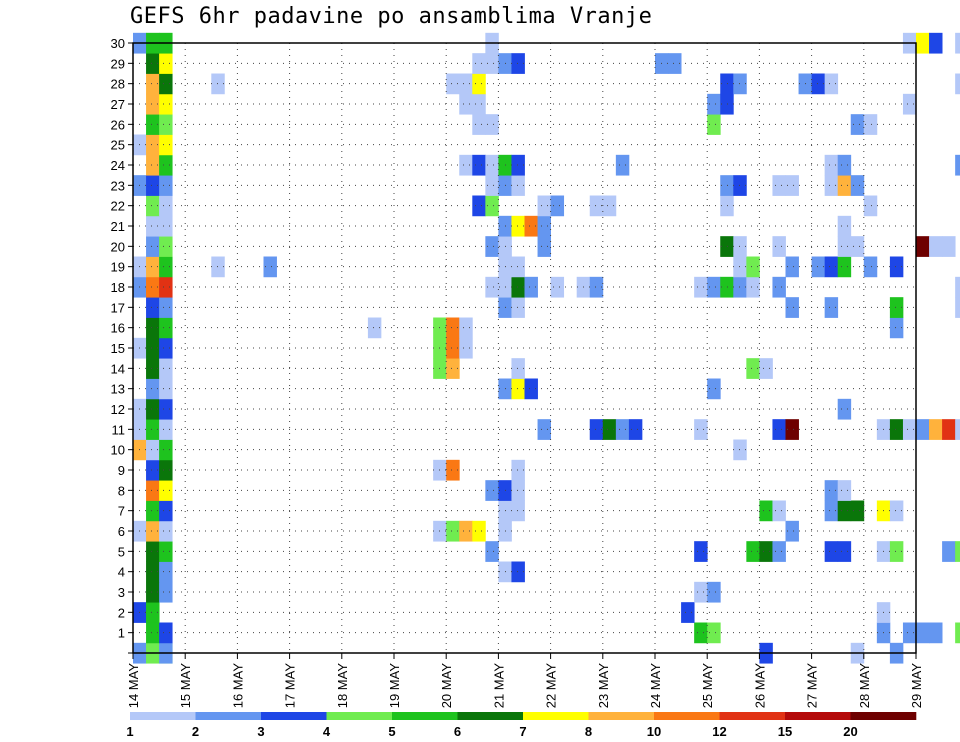 Image resolution: width=960 pixels, height=742 pixels. Describe the element at coordinates (121, 490) in the screenshot. I see `y-tick-label: 8` at that location.